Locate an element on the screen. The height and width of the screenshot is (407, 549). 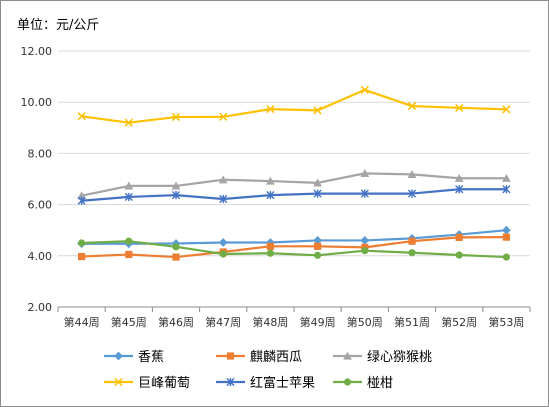
x-tick-label: 第49周 is located at coordinates (318, 322).